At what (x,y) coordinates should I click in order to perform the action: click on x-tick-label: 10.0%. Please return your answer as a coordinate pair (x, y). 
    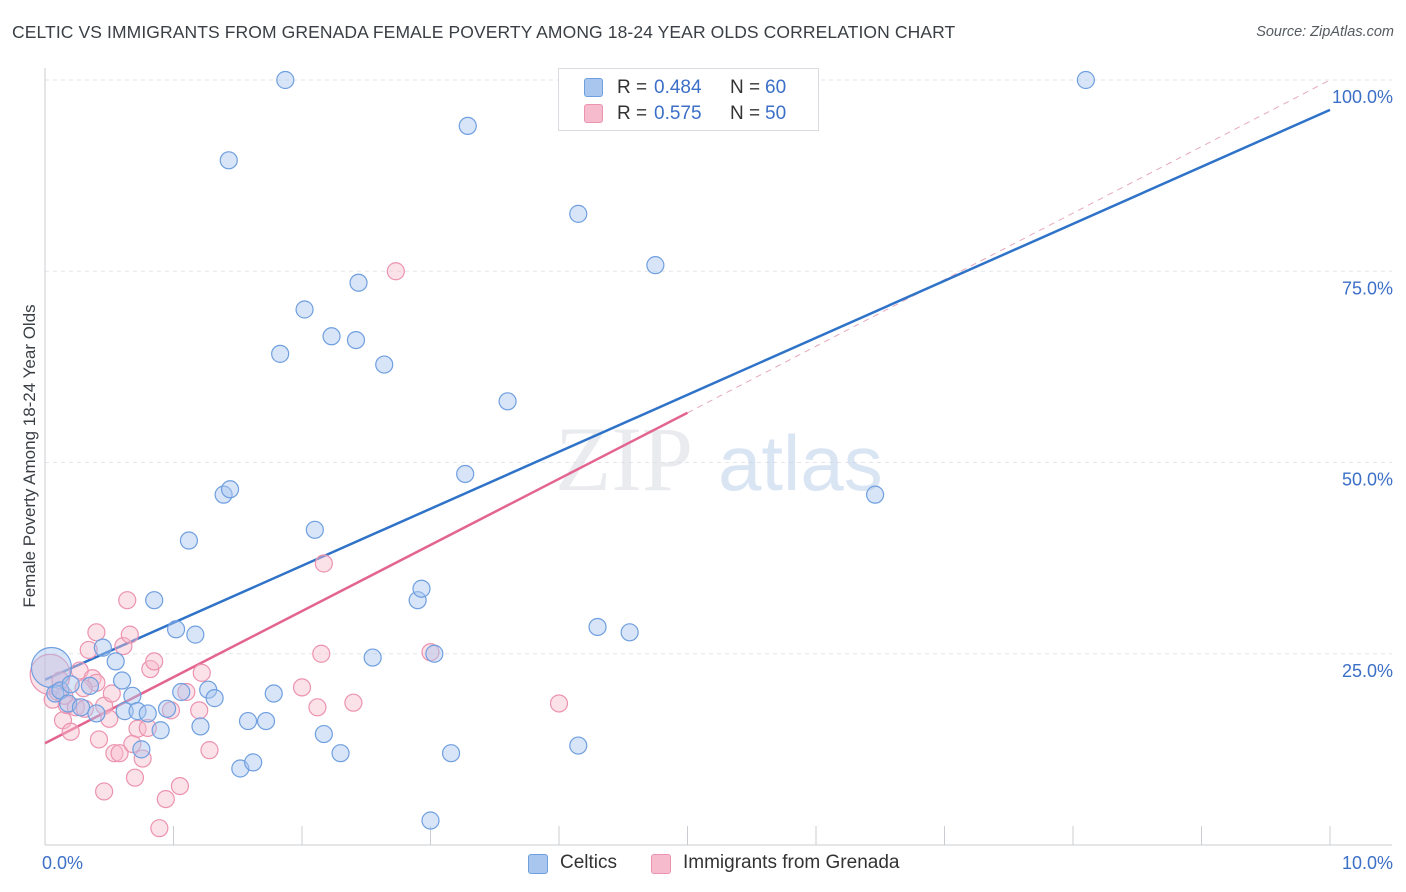
    Looking at the image, I should click on (1367, 863).